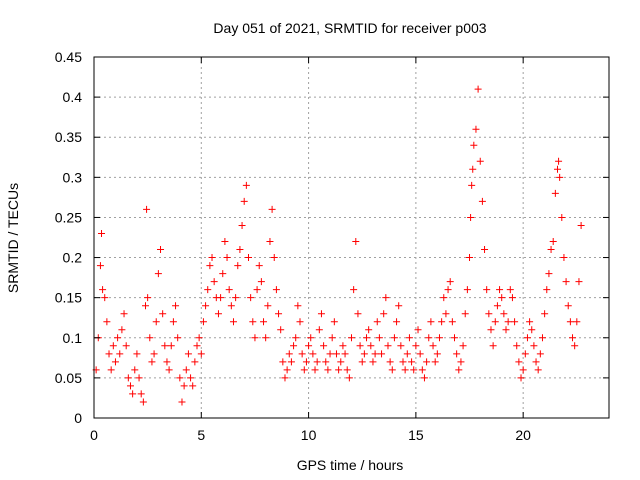 This screenshot has height=480, width=640. Describe the element at coordinates (68, 378) in the screenshot. I see `y-tick-label: 0.05` at that location.